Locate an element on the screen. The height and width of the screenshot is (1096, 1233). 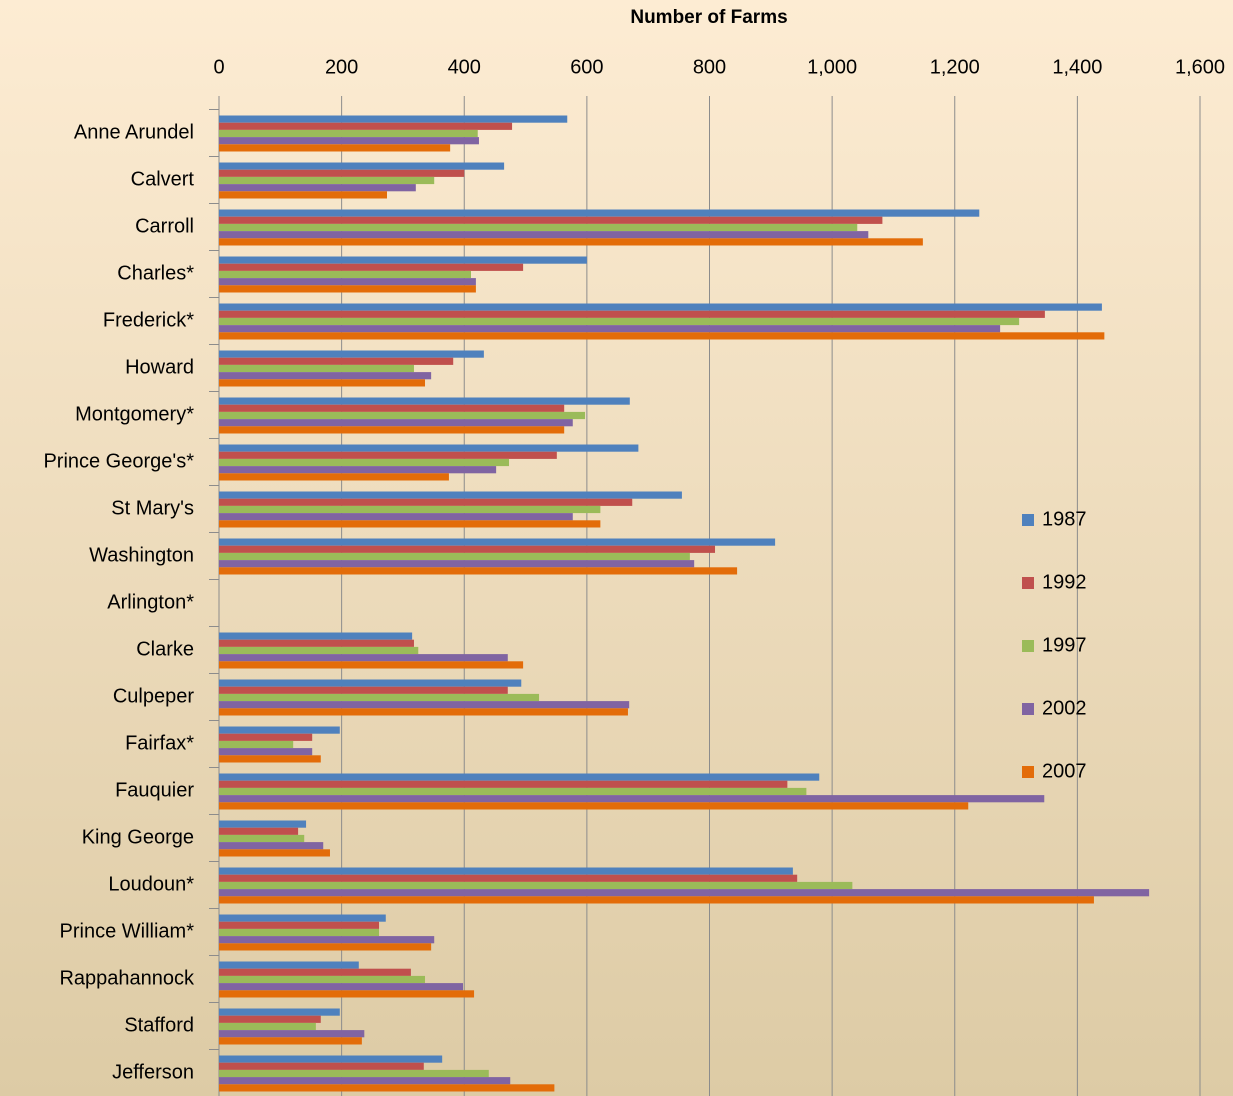
y-tick-label: St Mary's is located at coordinates (152, 508).